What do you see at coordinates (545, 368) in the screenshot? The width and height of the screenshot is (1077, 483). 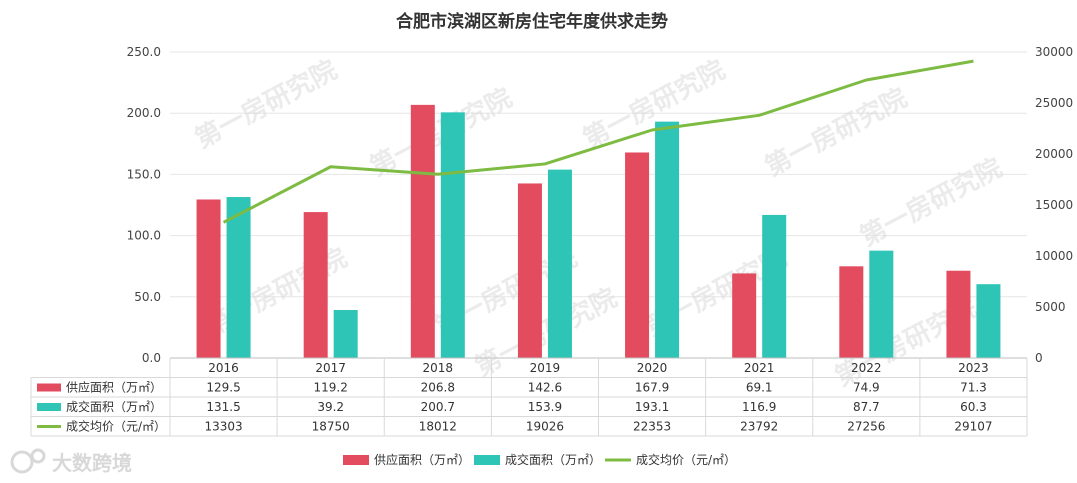 I see `table-category: 2019` at bounding box center [545, 368].